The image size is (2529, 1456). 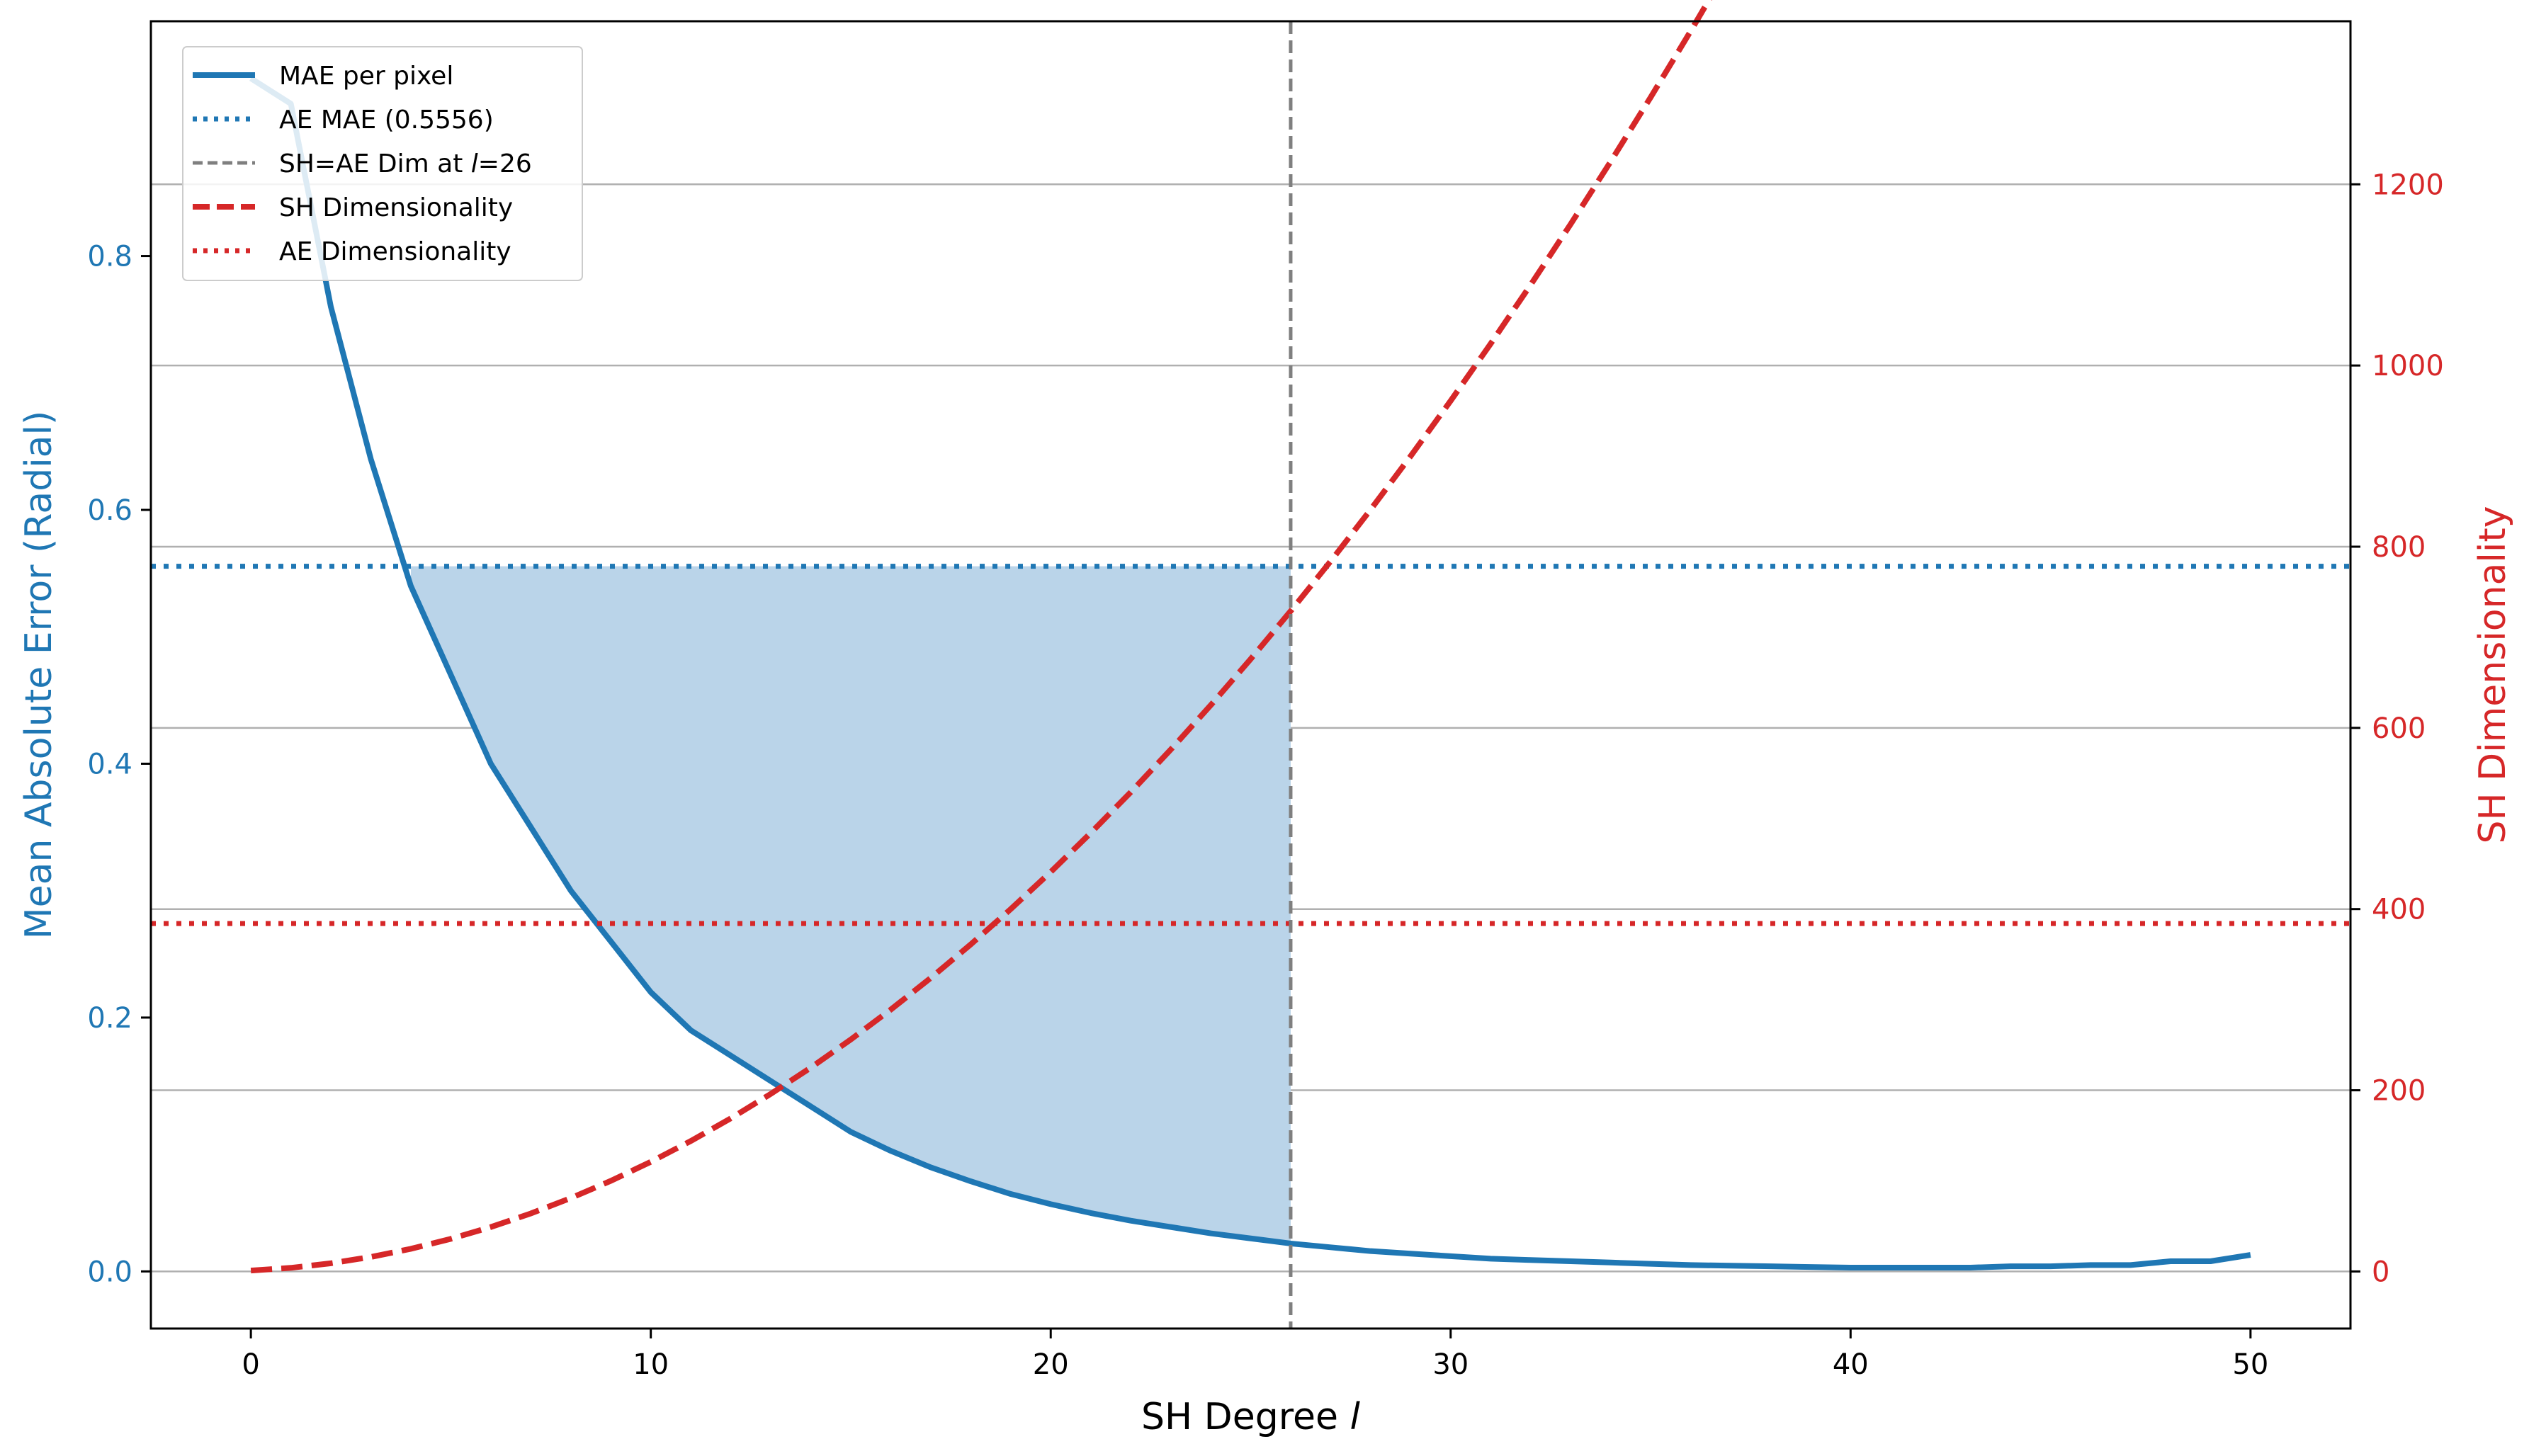 I want to click on y-axis-right-title: SH Dimensionality, so click(x=2493, y=675).